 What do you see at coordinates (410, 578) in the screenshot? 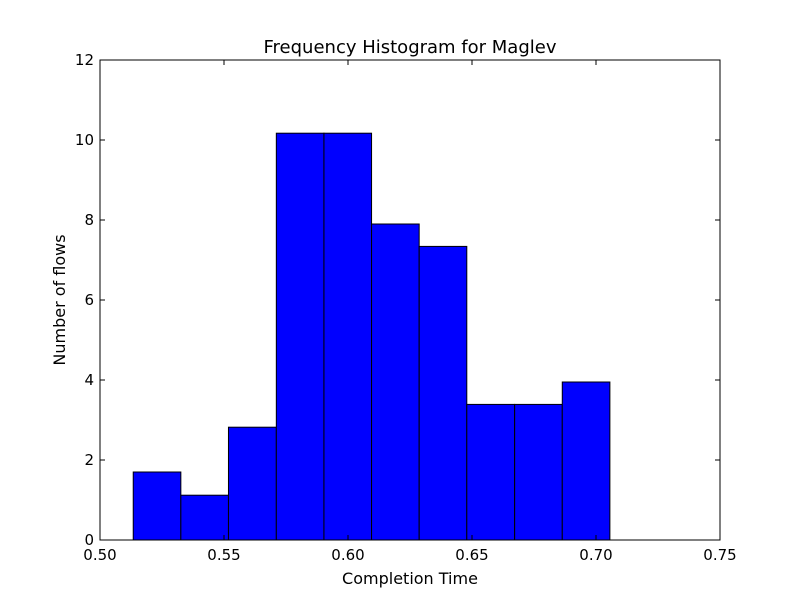
I see `x-axis-label: Completion Time` at bounding box center [410, 578].